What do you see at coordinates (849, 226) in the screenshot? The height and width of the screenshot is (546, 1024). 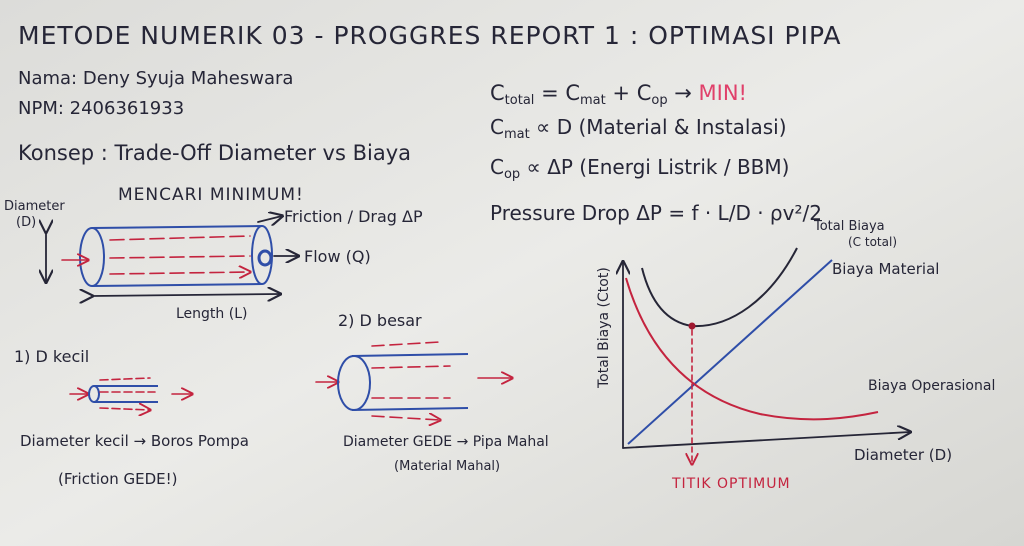 I see `total-curve-label: Total Biaya` at bounding box center [849, 226].